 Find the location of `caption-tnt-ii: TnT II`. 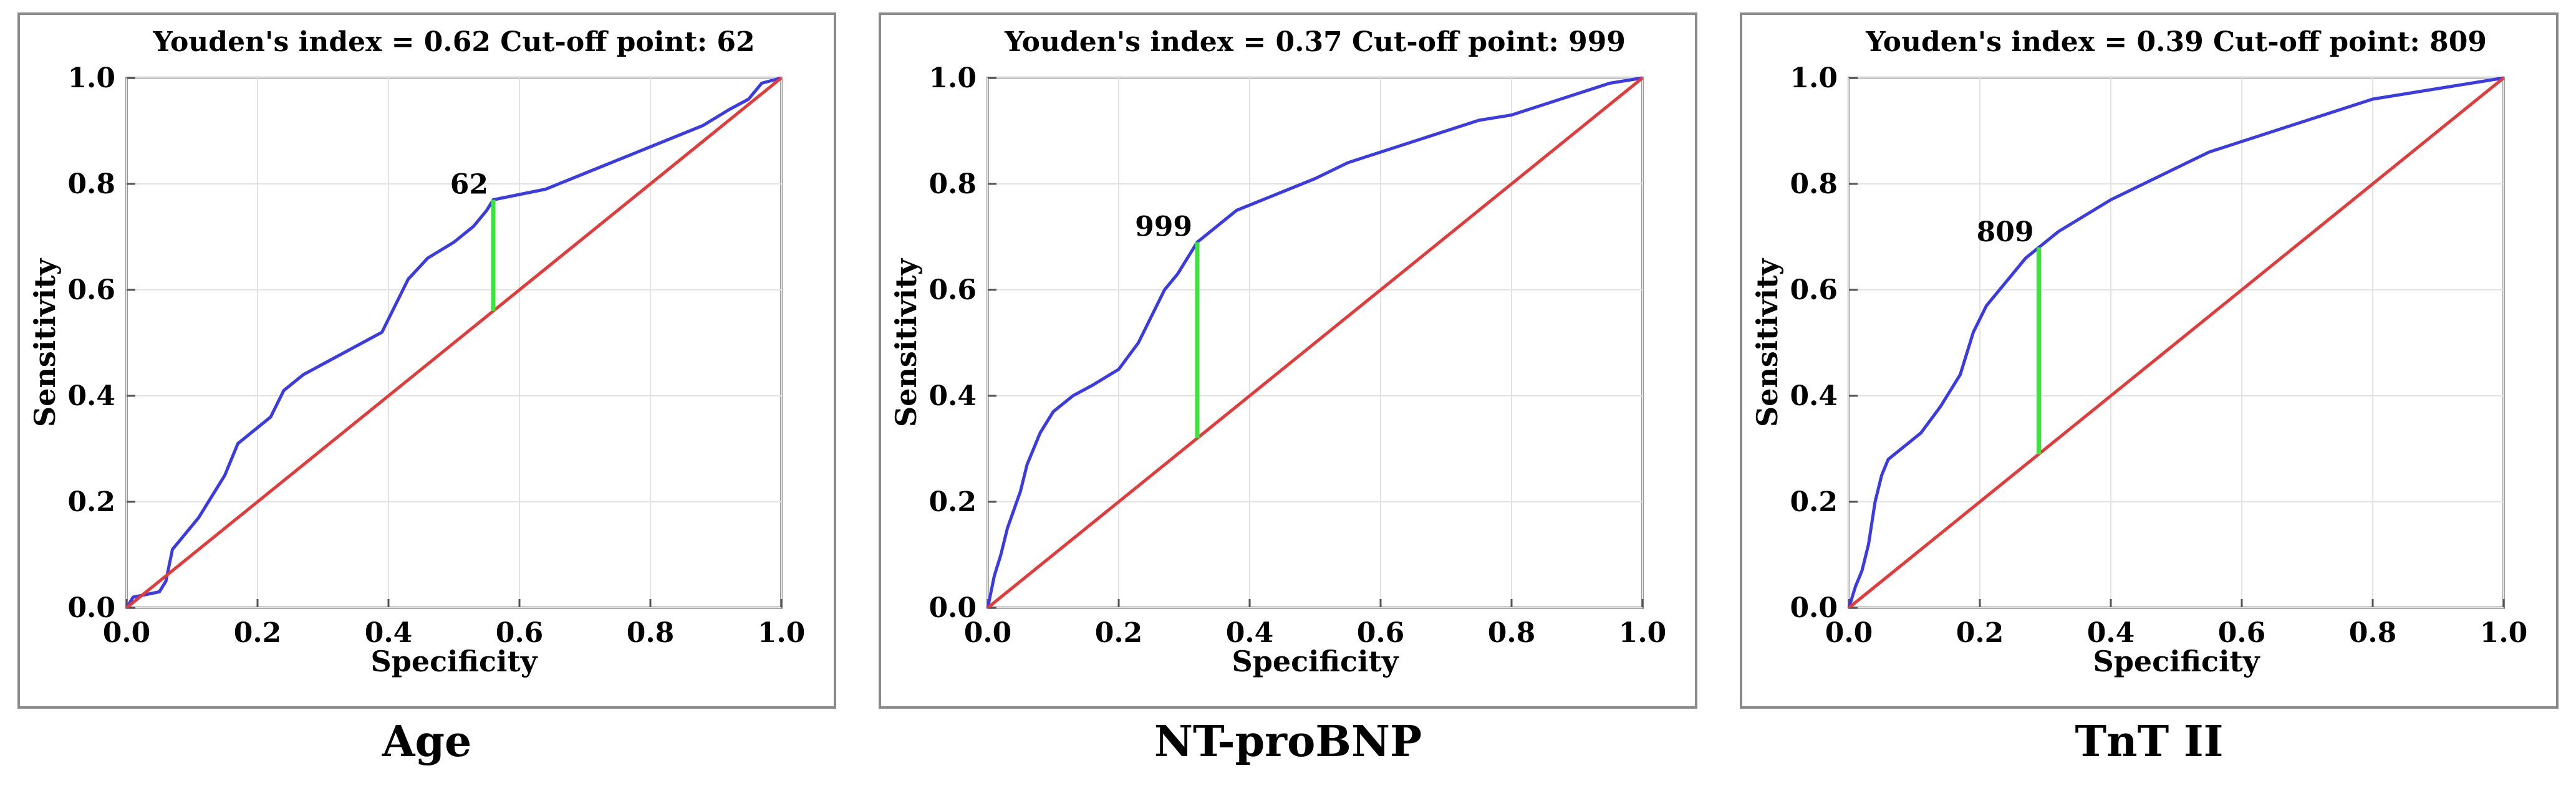

caption-tnt-ii: TnT II is located at coordinates (2149, 742).